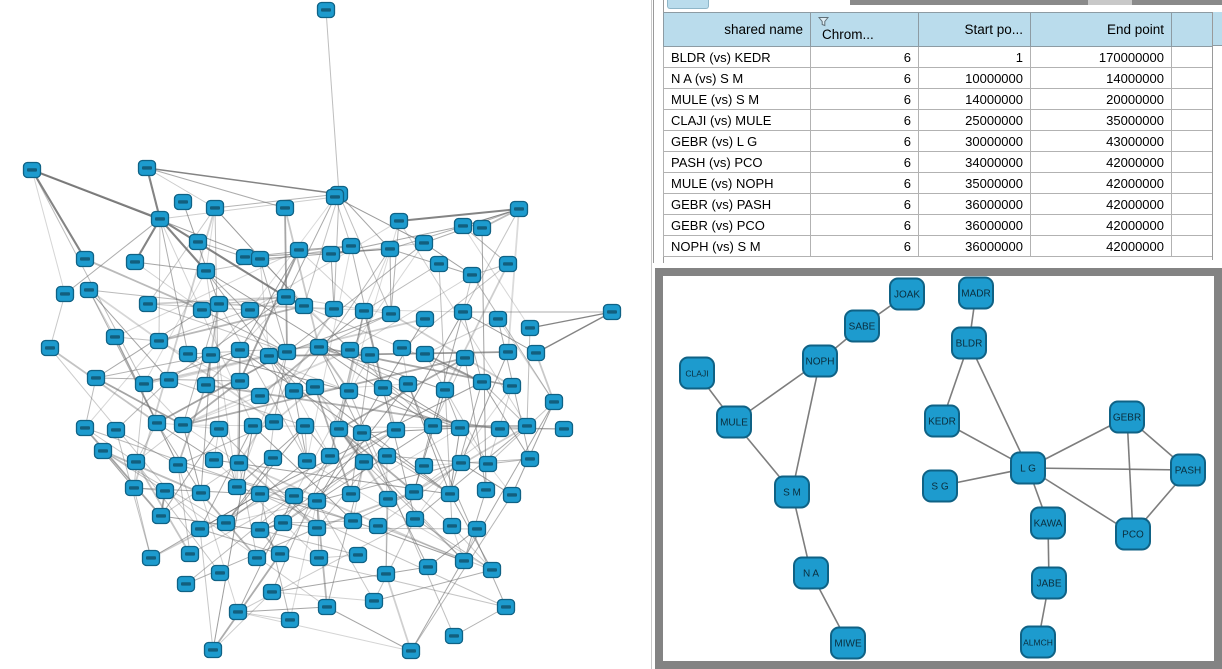  I want to click on subnetwork-node: GEBR, so click(1127, 417).